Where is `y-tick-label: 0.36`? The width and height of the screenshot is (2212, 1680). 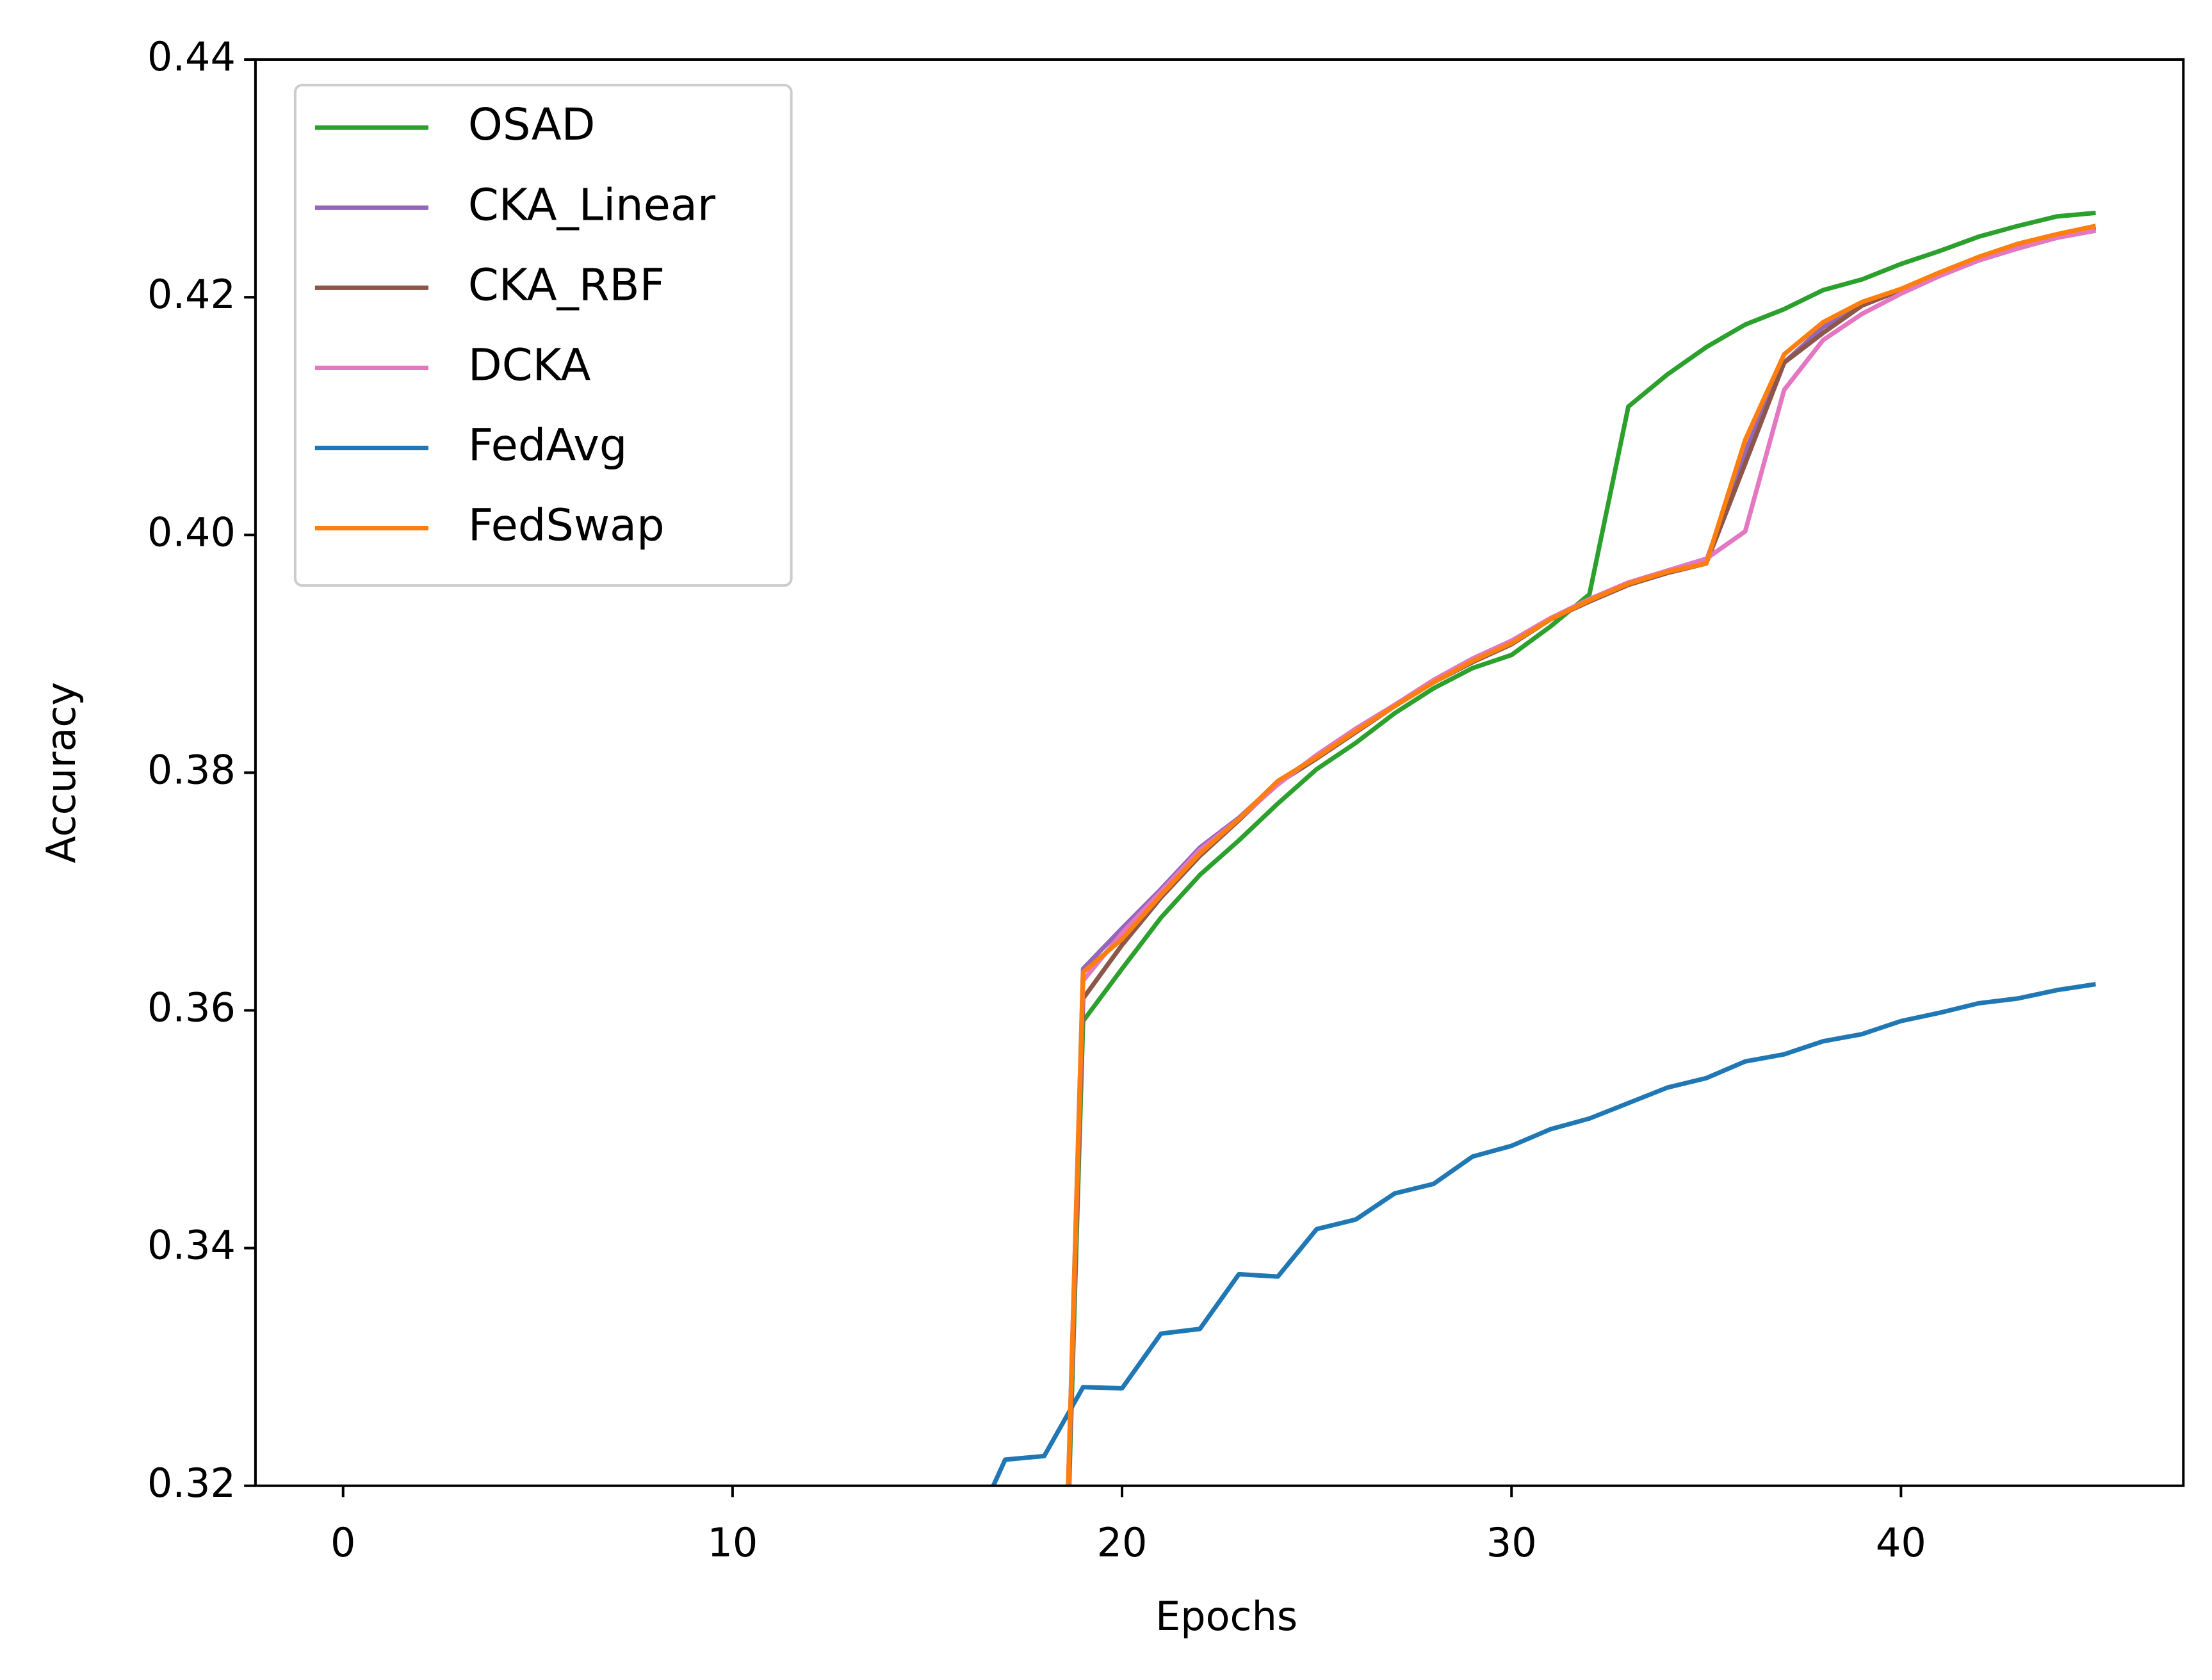
y-tick-label: 0.36 is located at coordinates (191, 1007).